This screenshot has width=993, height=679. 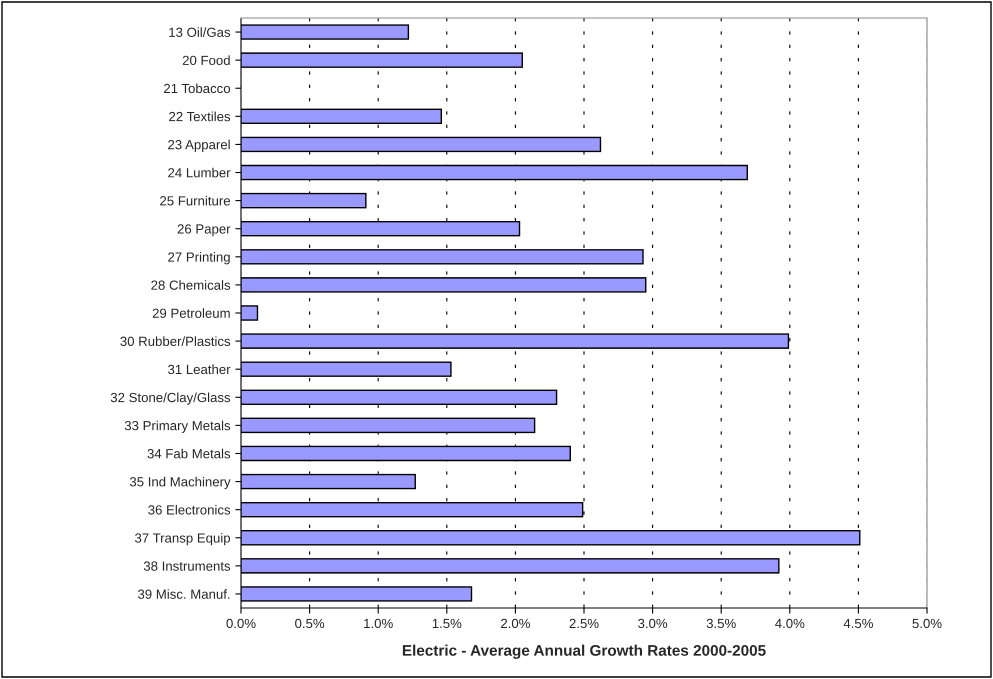 I want to click on y-tick-label: 37 Transp Equip, so click(x=182, y=539).